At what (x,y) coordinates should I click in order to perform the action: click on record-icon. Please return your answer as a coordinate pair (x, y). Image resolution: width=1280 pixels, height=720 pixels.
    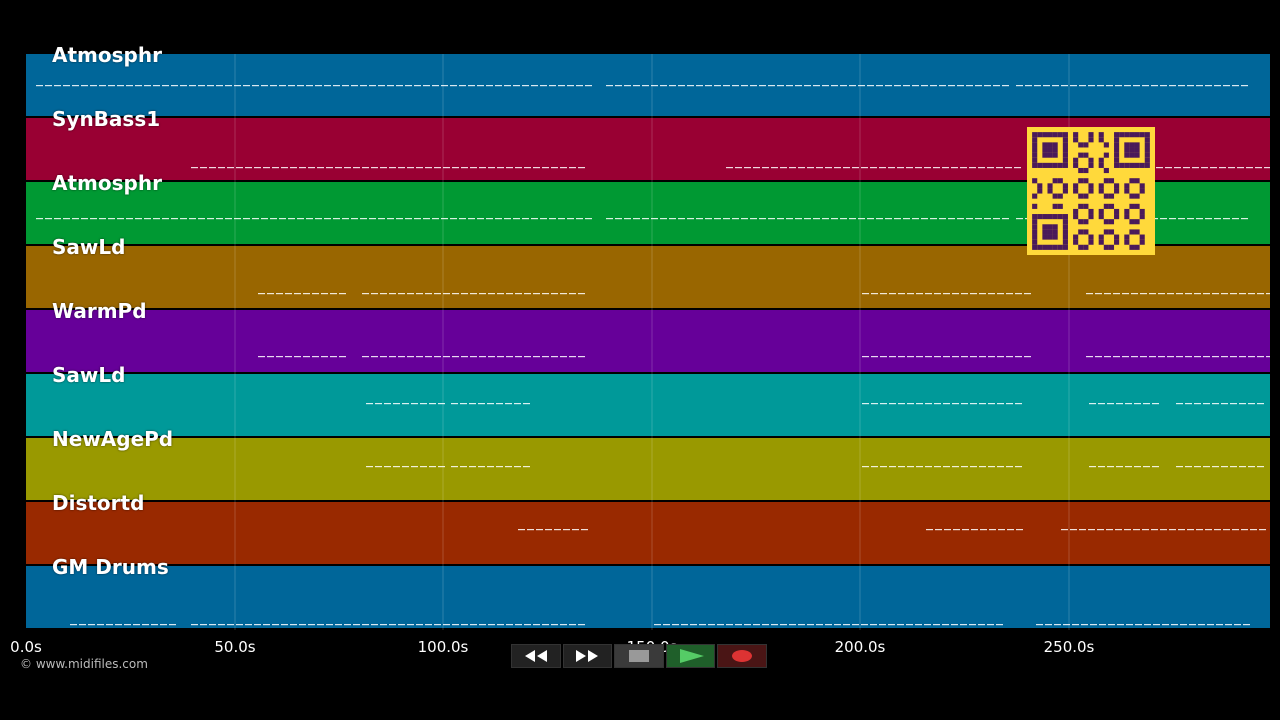
    Looking at the image, I should click on (742, 656).